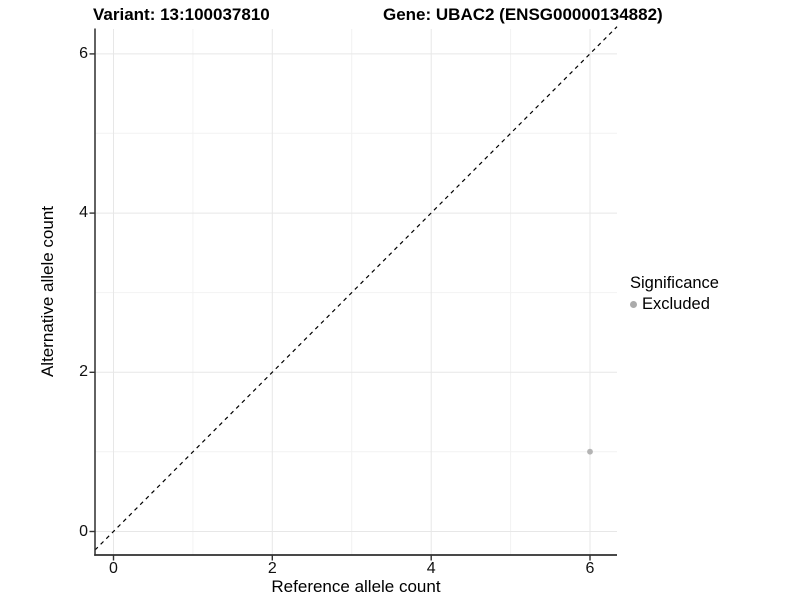  I want to click on legend-title: Significance, so click(674, 283).